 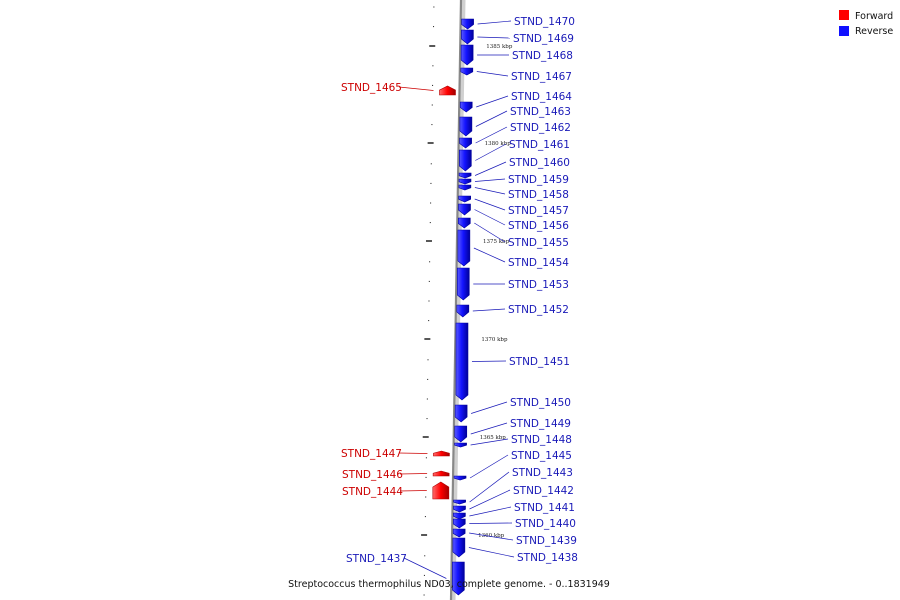 I want to click on legend-forward-label: Forward, so click(x=874, y=16).